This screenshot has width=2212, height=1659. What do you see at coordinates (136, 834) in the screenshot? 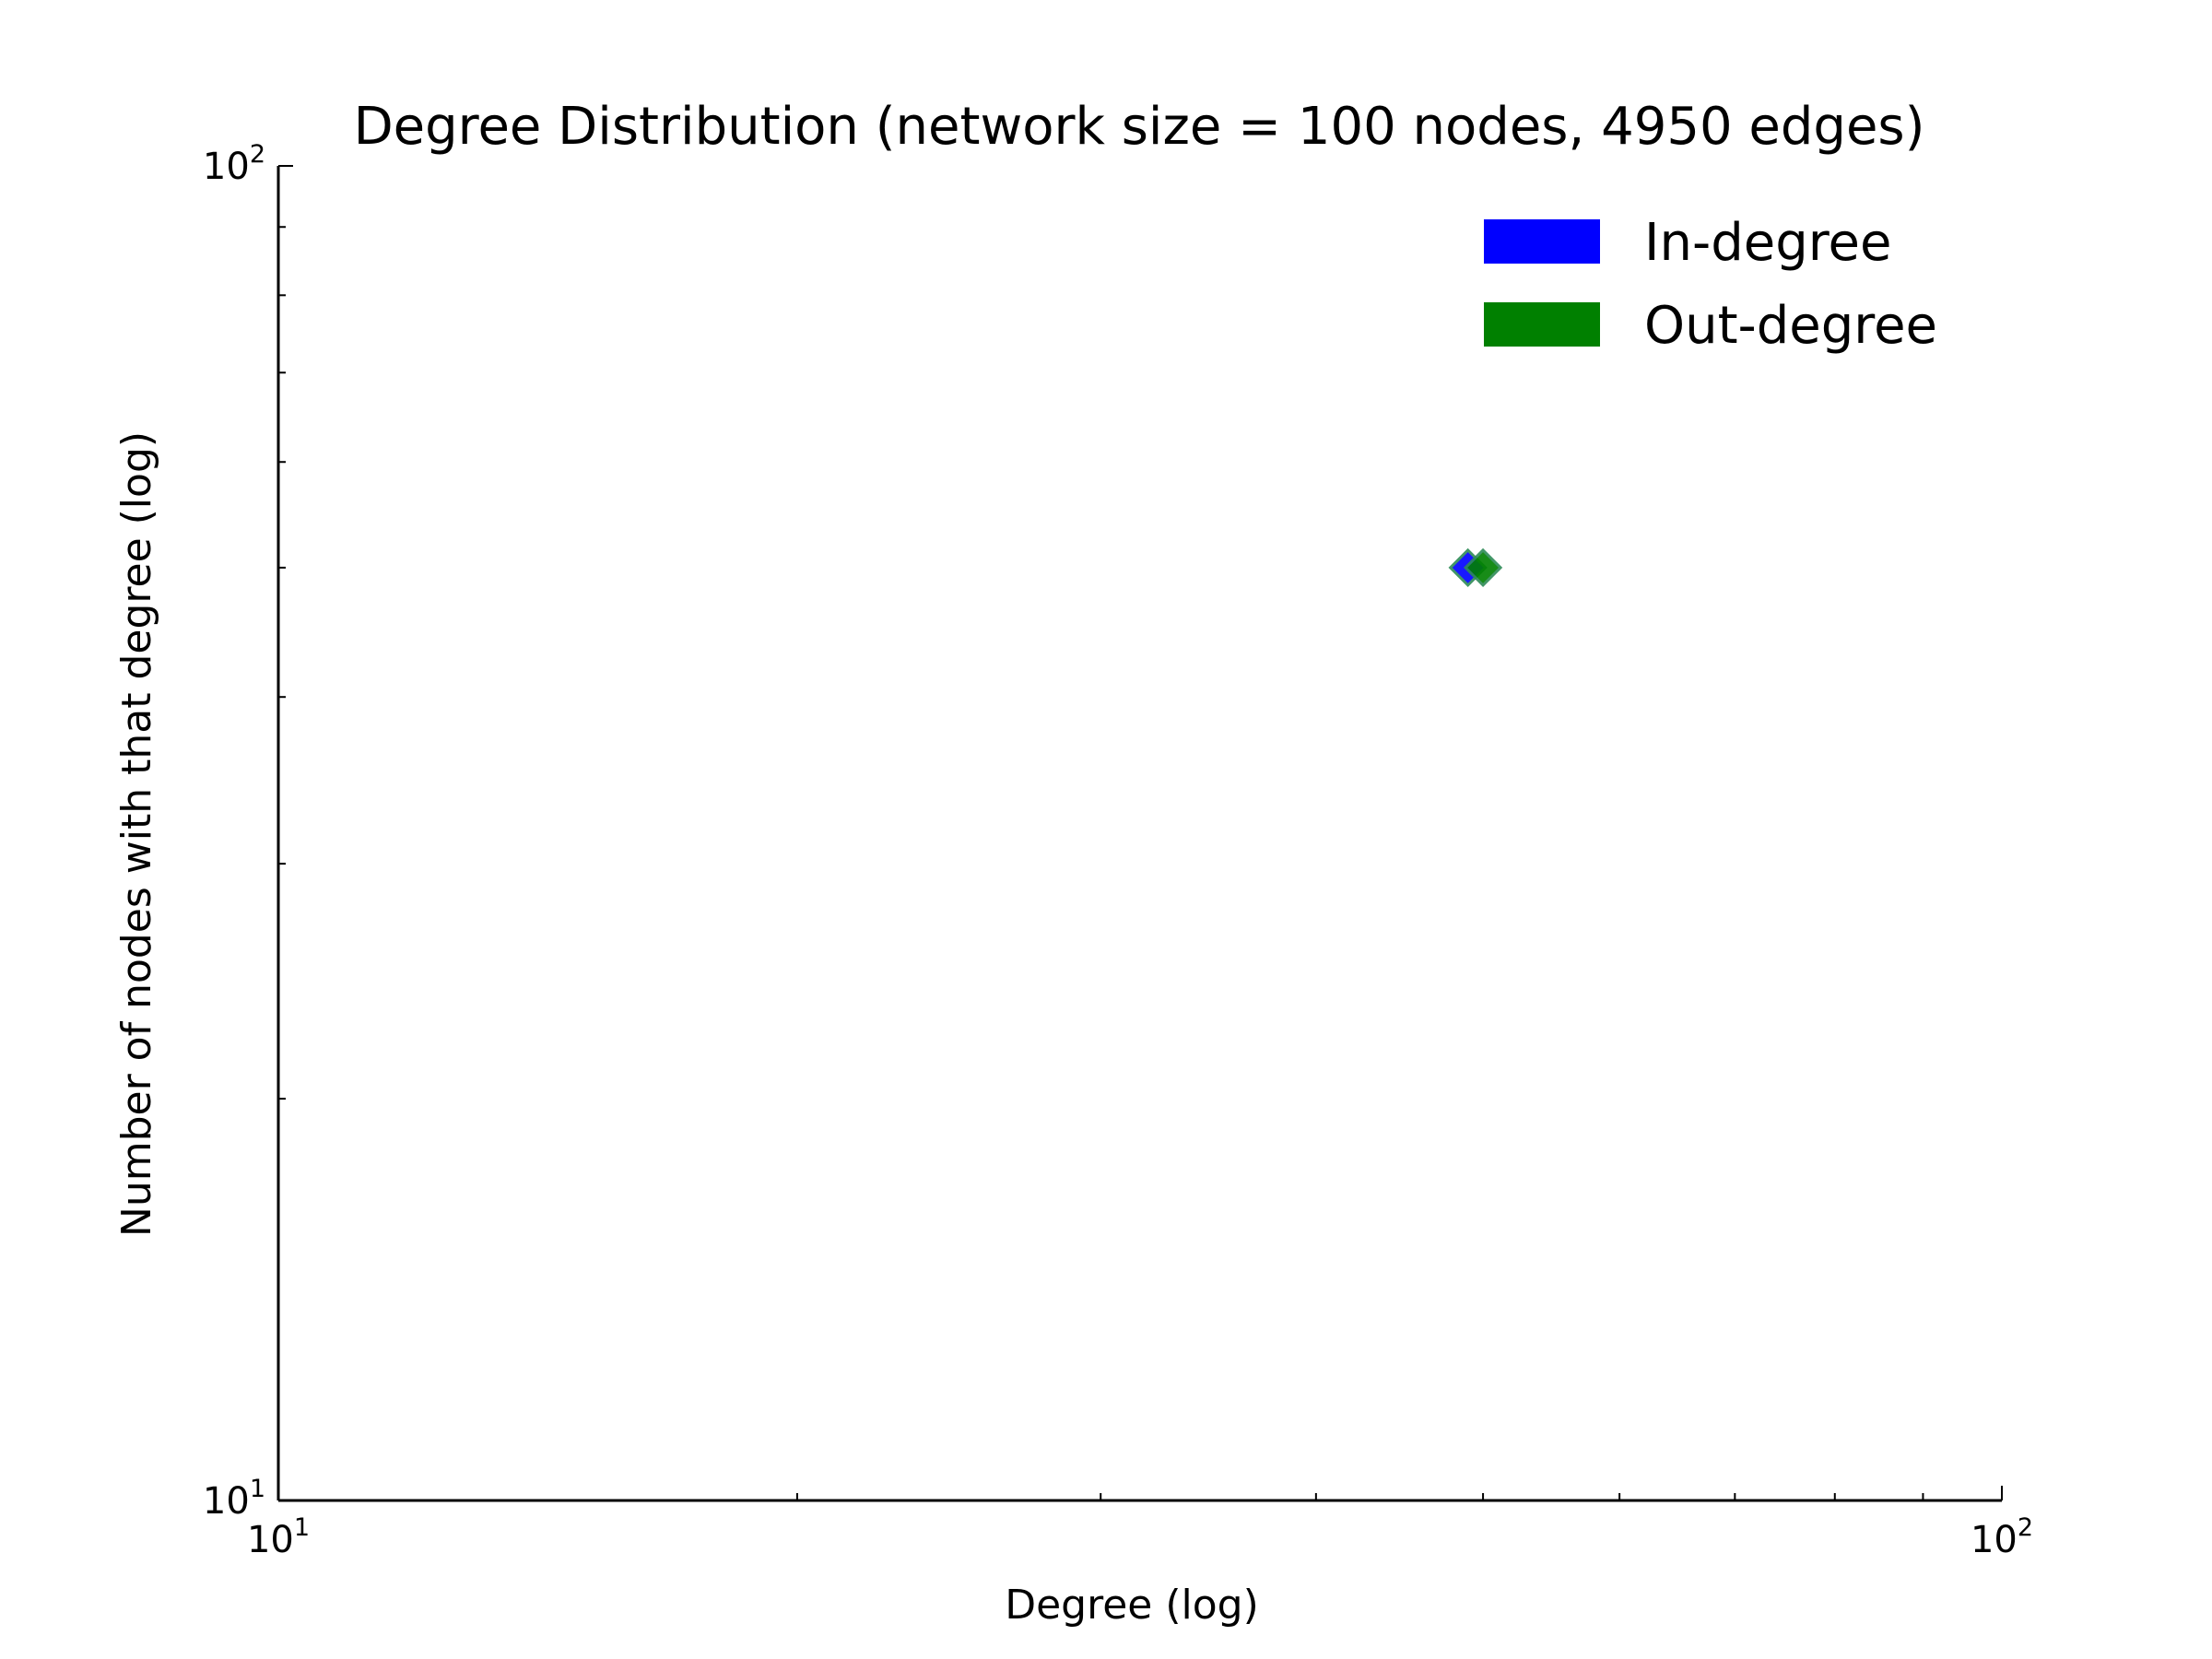
I see `y-axis-title: Number of nodes with that degree (log)` at bounding box center [136, 834].